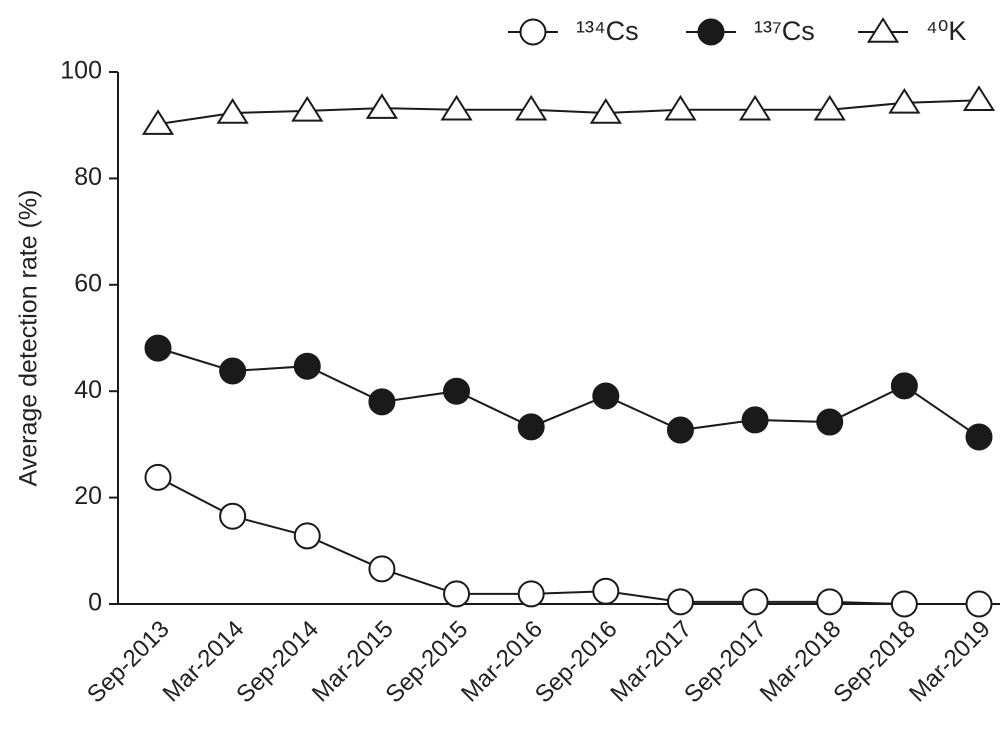  Describe the element at coordinates (95, 603) in the screenshot. I see `y-tick-label: 0` at that location.